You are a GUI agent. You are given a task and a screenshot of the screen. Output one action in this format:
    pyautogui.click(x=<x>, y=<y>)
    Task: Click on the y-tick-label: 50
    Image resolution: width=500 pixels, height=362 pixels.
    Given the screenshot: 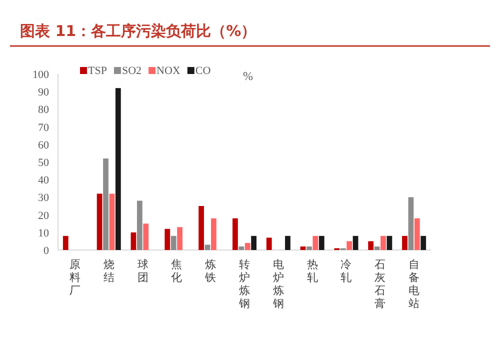 What is the action you would take?
    pyautogui.click(x=44, y=163)
    